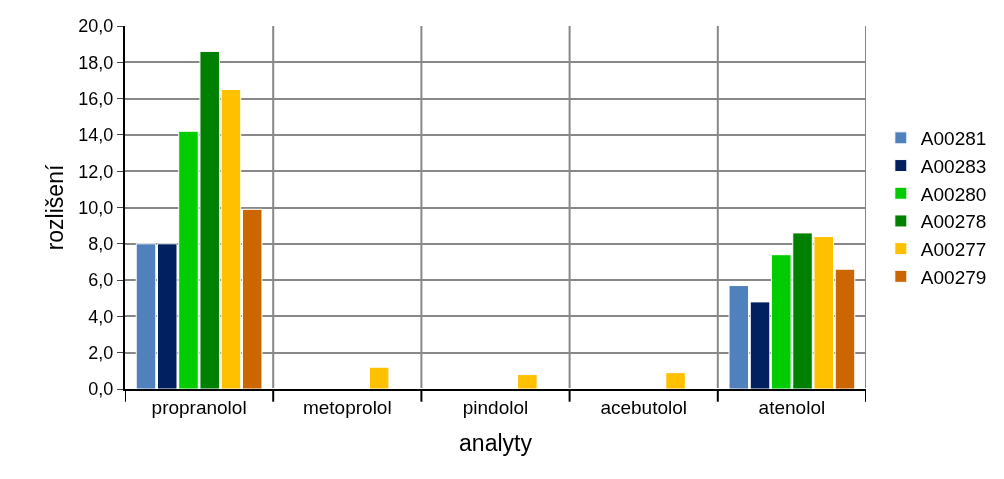 The height and width of the screenshot is (479, 1004). Describe the element at coordinates (495, 407) in the screenshot. I see `x-tick-label: pindolol` at that location.